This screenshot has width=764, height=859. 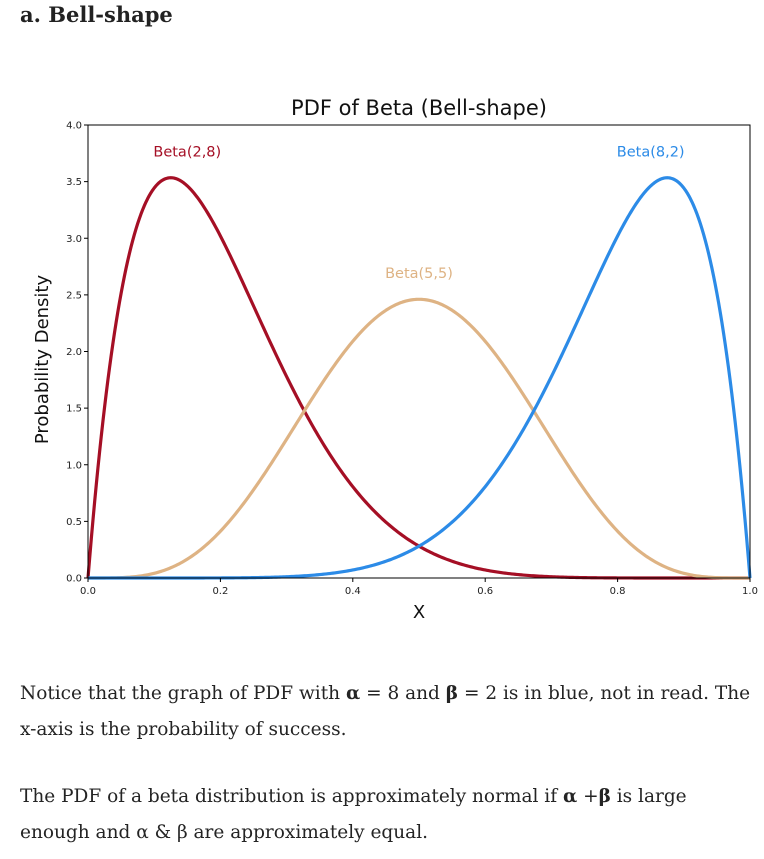 I want to click on chart-title: PDF of Beta (Bell-shape), so click(x=419, y=108).